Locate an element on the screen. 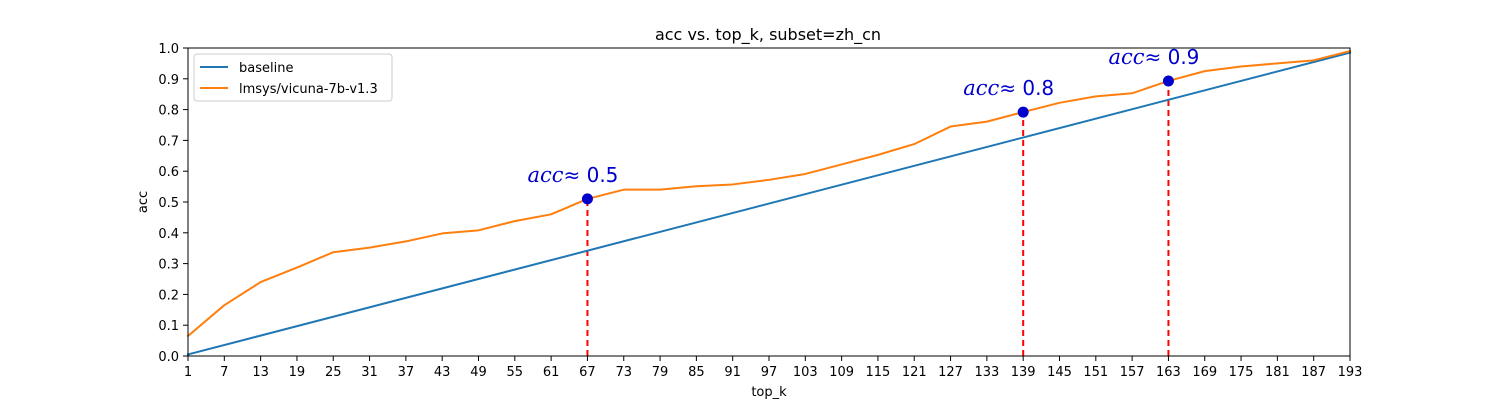 Image resolution: width=1500 pixels, height=400 pixels. x-tick-label: 67 is located at coordinates (587, 372).